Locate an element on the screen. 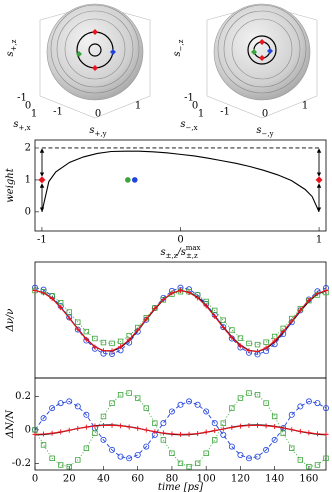 Image resolution: width=332 pixels, height=492 pixels. x-tick-label: 60 is located at coordinates (137, 479).